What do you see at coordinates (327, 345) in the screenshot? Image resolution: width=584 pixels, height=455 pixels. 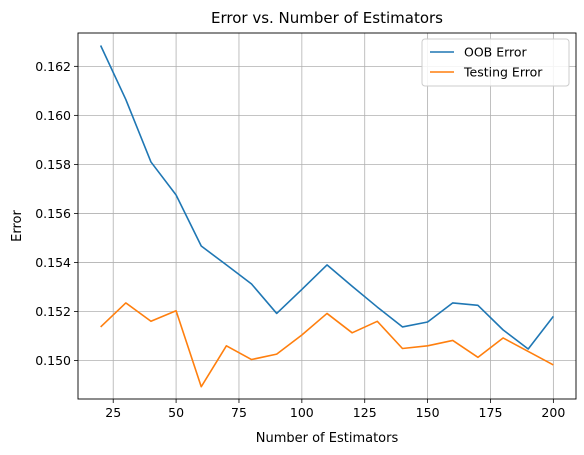 I see `testing-error-line` at bounding box center [327, 345].